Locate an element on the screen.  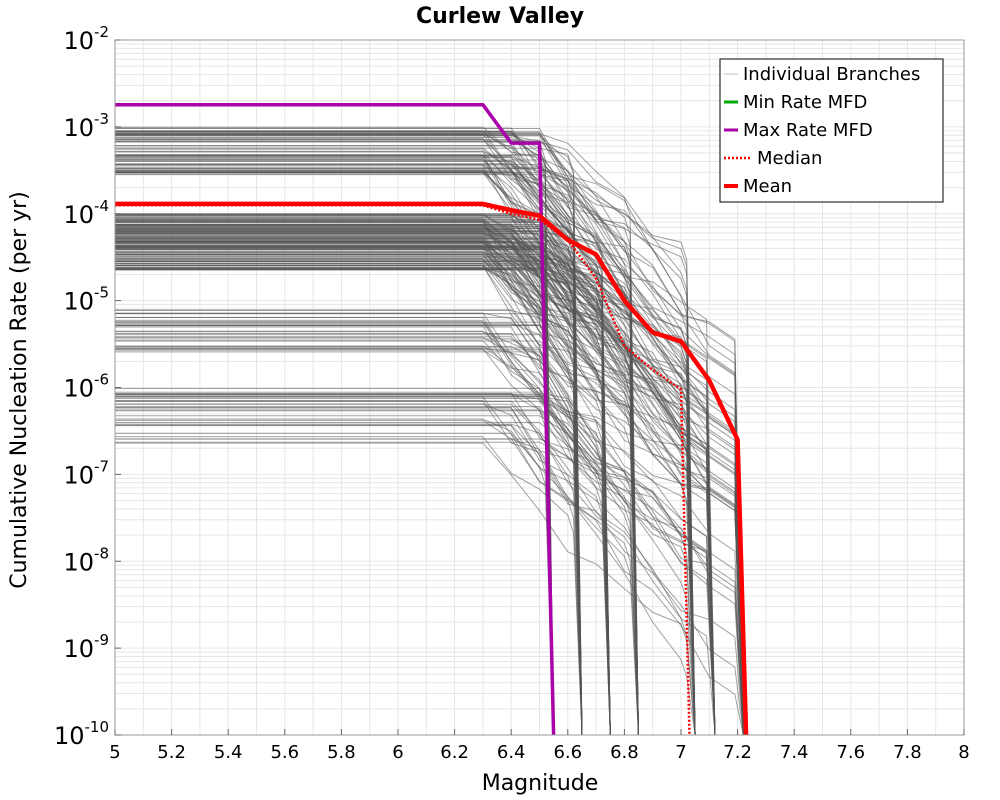
y-tick-label: 10⁻³ is located at coordinates (86, 126).